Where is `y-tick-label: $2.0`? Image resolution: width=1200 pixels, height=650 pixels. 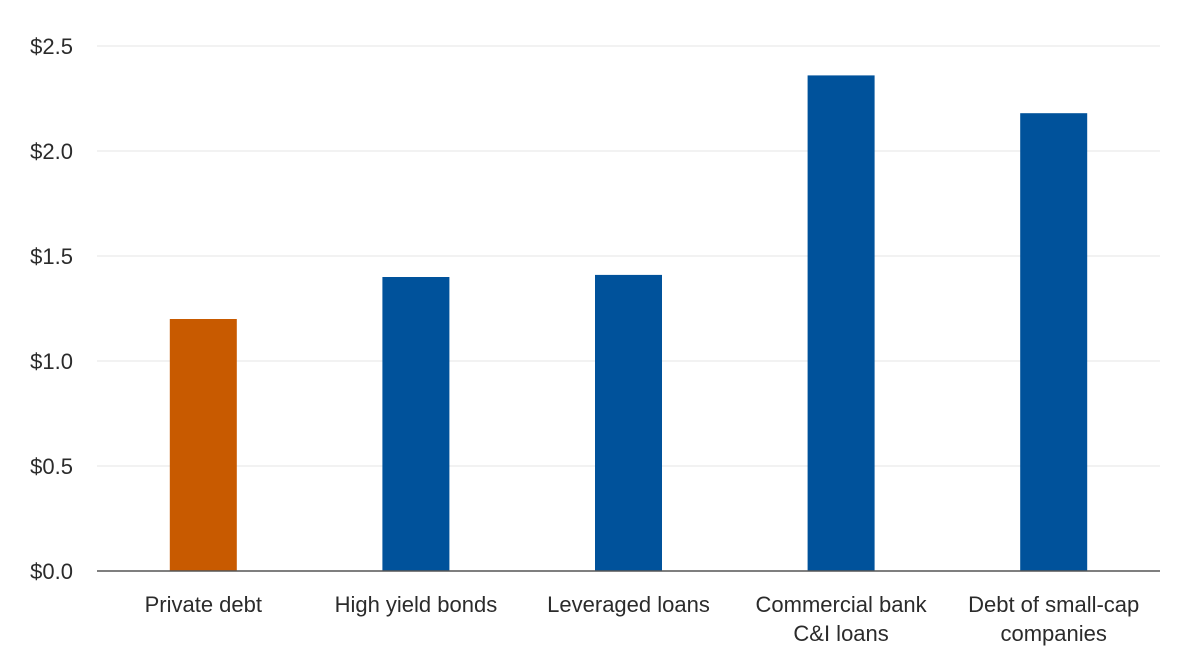
y-tick-label: $2.0 is located at coordinates (51, 151).